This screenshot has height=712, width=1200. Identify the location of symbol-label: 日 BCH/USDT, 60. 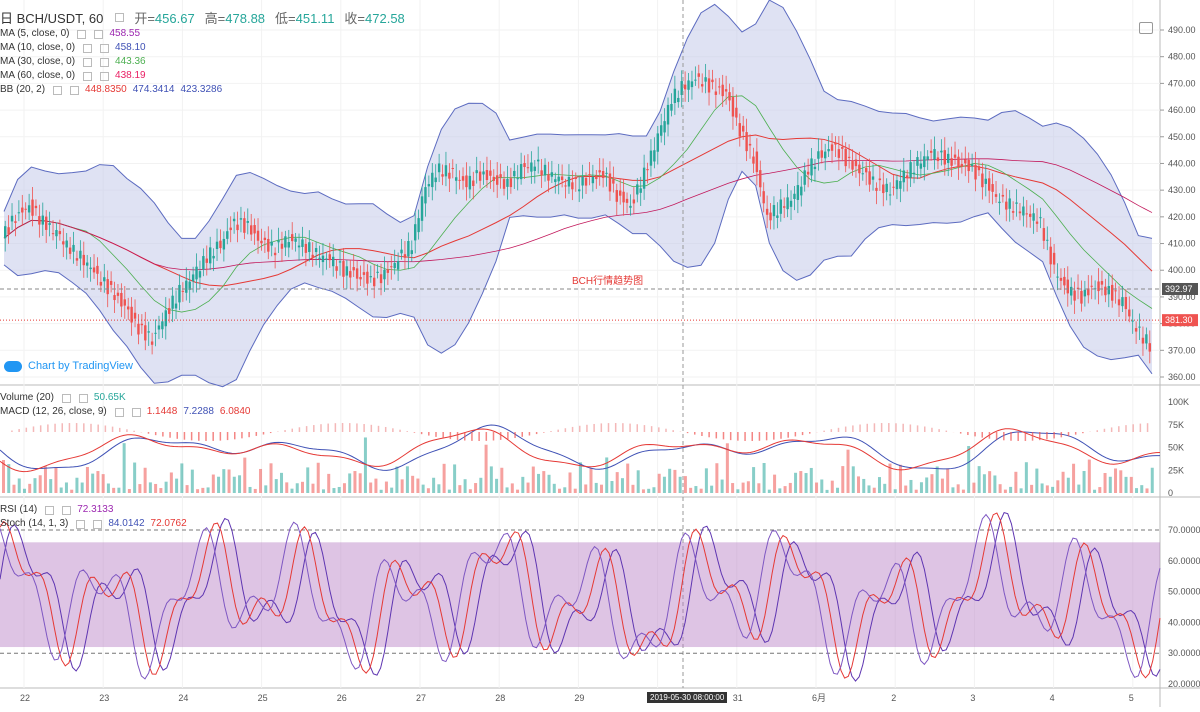
(51, 17).